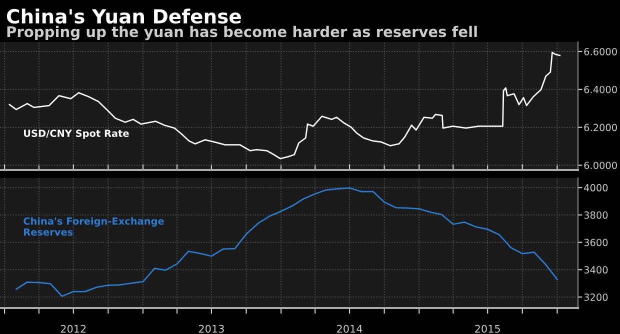 This screenshot has width=620, height=334. I want to click on y-tick-label: 3800, so click(596, 215).